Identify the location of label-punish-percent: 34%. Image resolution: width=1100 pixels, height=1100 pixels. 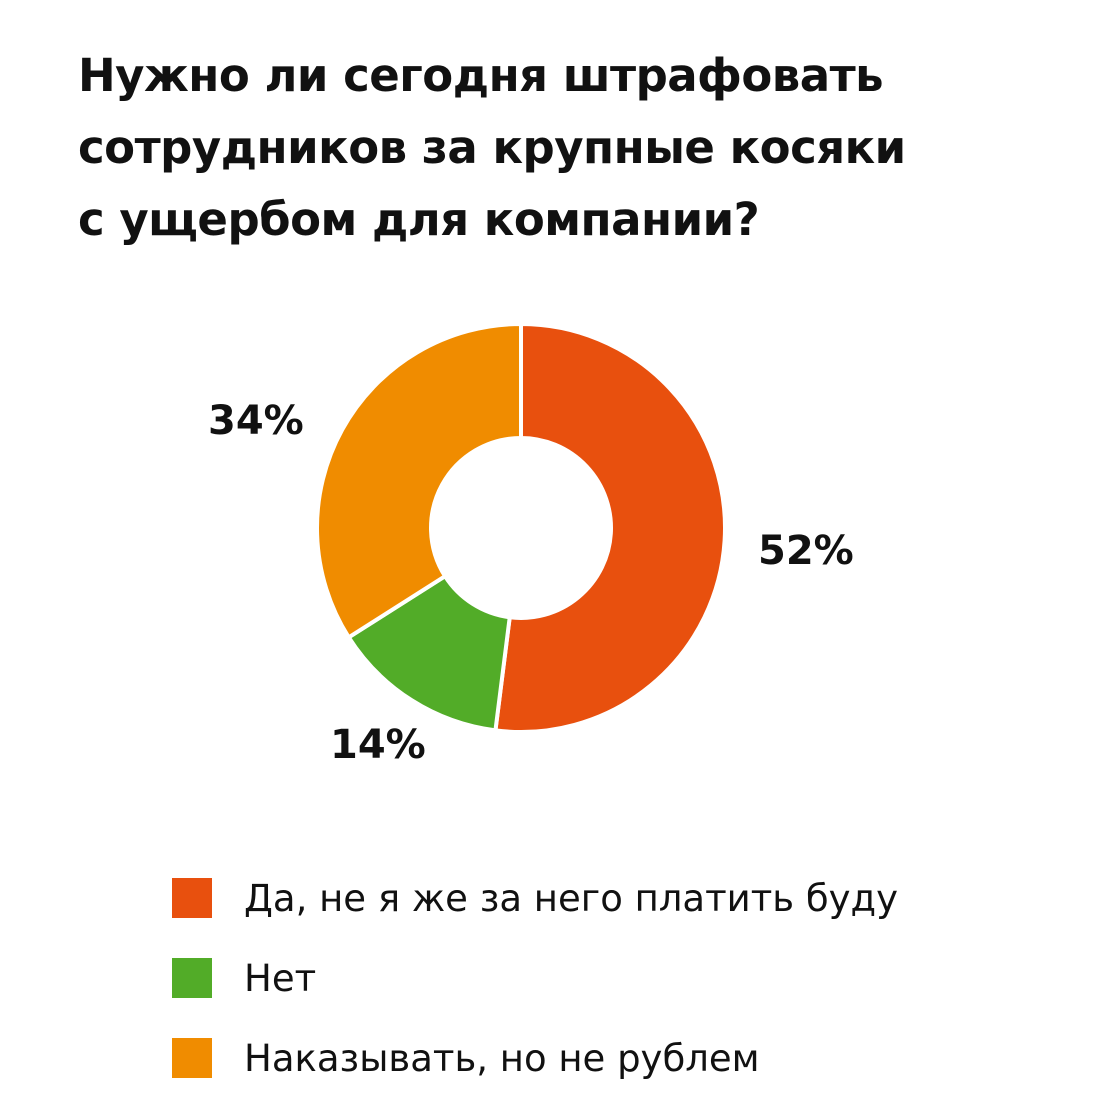
(256, 421).